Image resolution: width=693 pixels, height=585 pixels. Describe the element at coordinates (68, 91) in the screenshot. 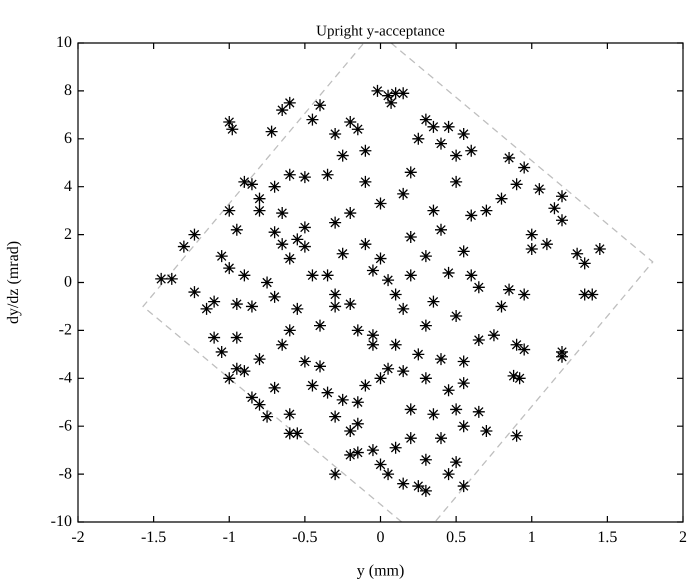

I see `y-tick-label: 8` at that location.